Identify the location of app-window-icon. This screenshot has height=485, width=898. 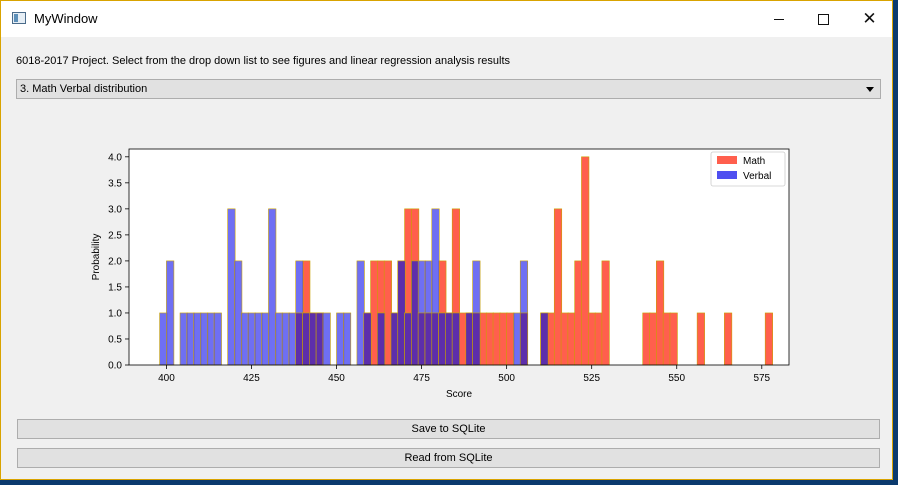
(19, 18).